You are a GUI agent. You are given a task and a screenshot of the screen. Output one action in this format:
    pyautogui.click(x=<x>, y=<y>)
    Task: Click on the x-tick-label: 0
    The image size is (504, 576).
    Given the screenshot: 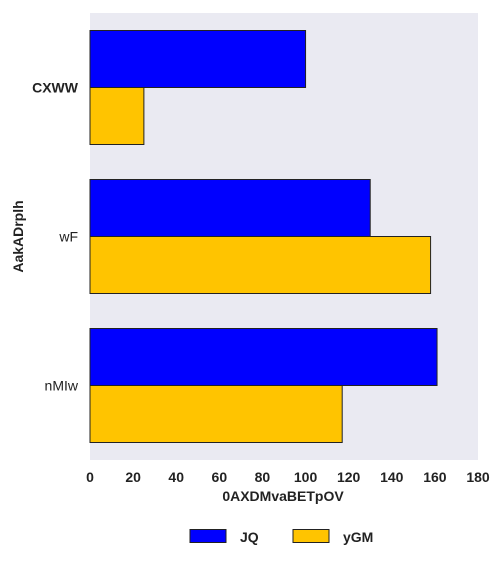 What is the action you would take?
    pyautogui.click(x=90, y=477)
    